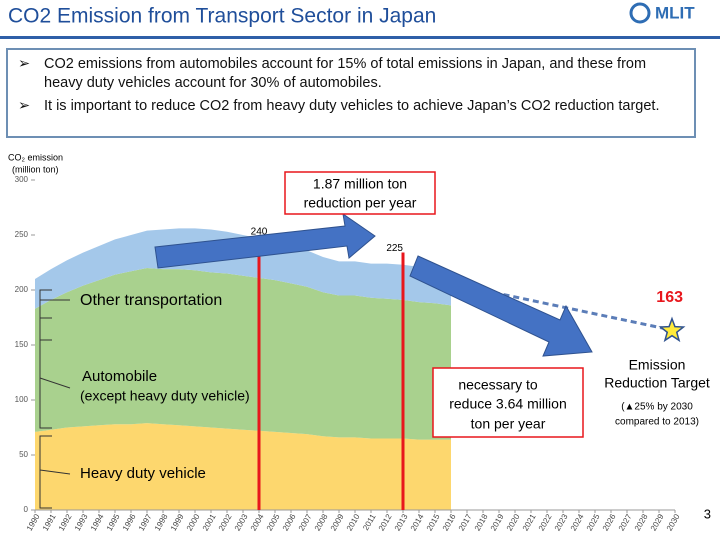 This screenshot has width=720, height=540. I want to click on point-label: 240, so click(259, 232).